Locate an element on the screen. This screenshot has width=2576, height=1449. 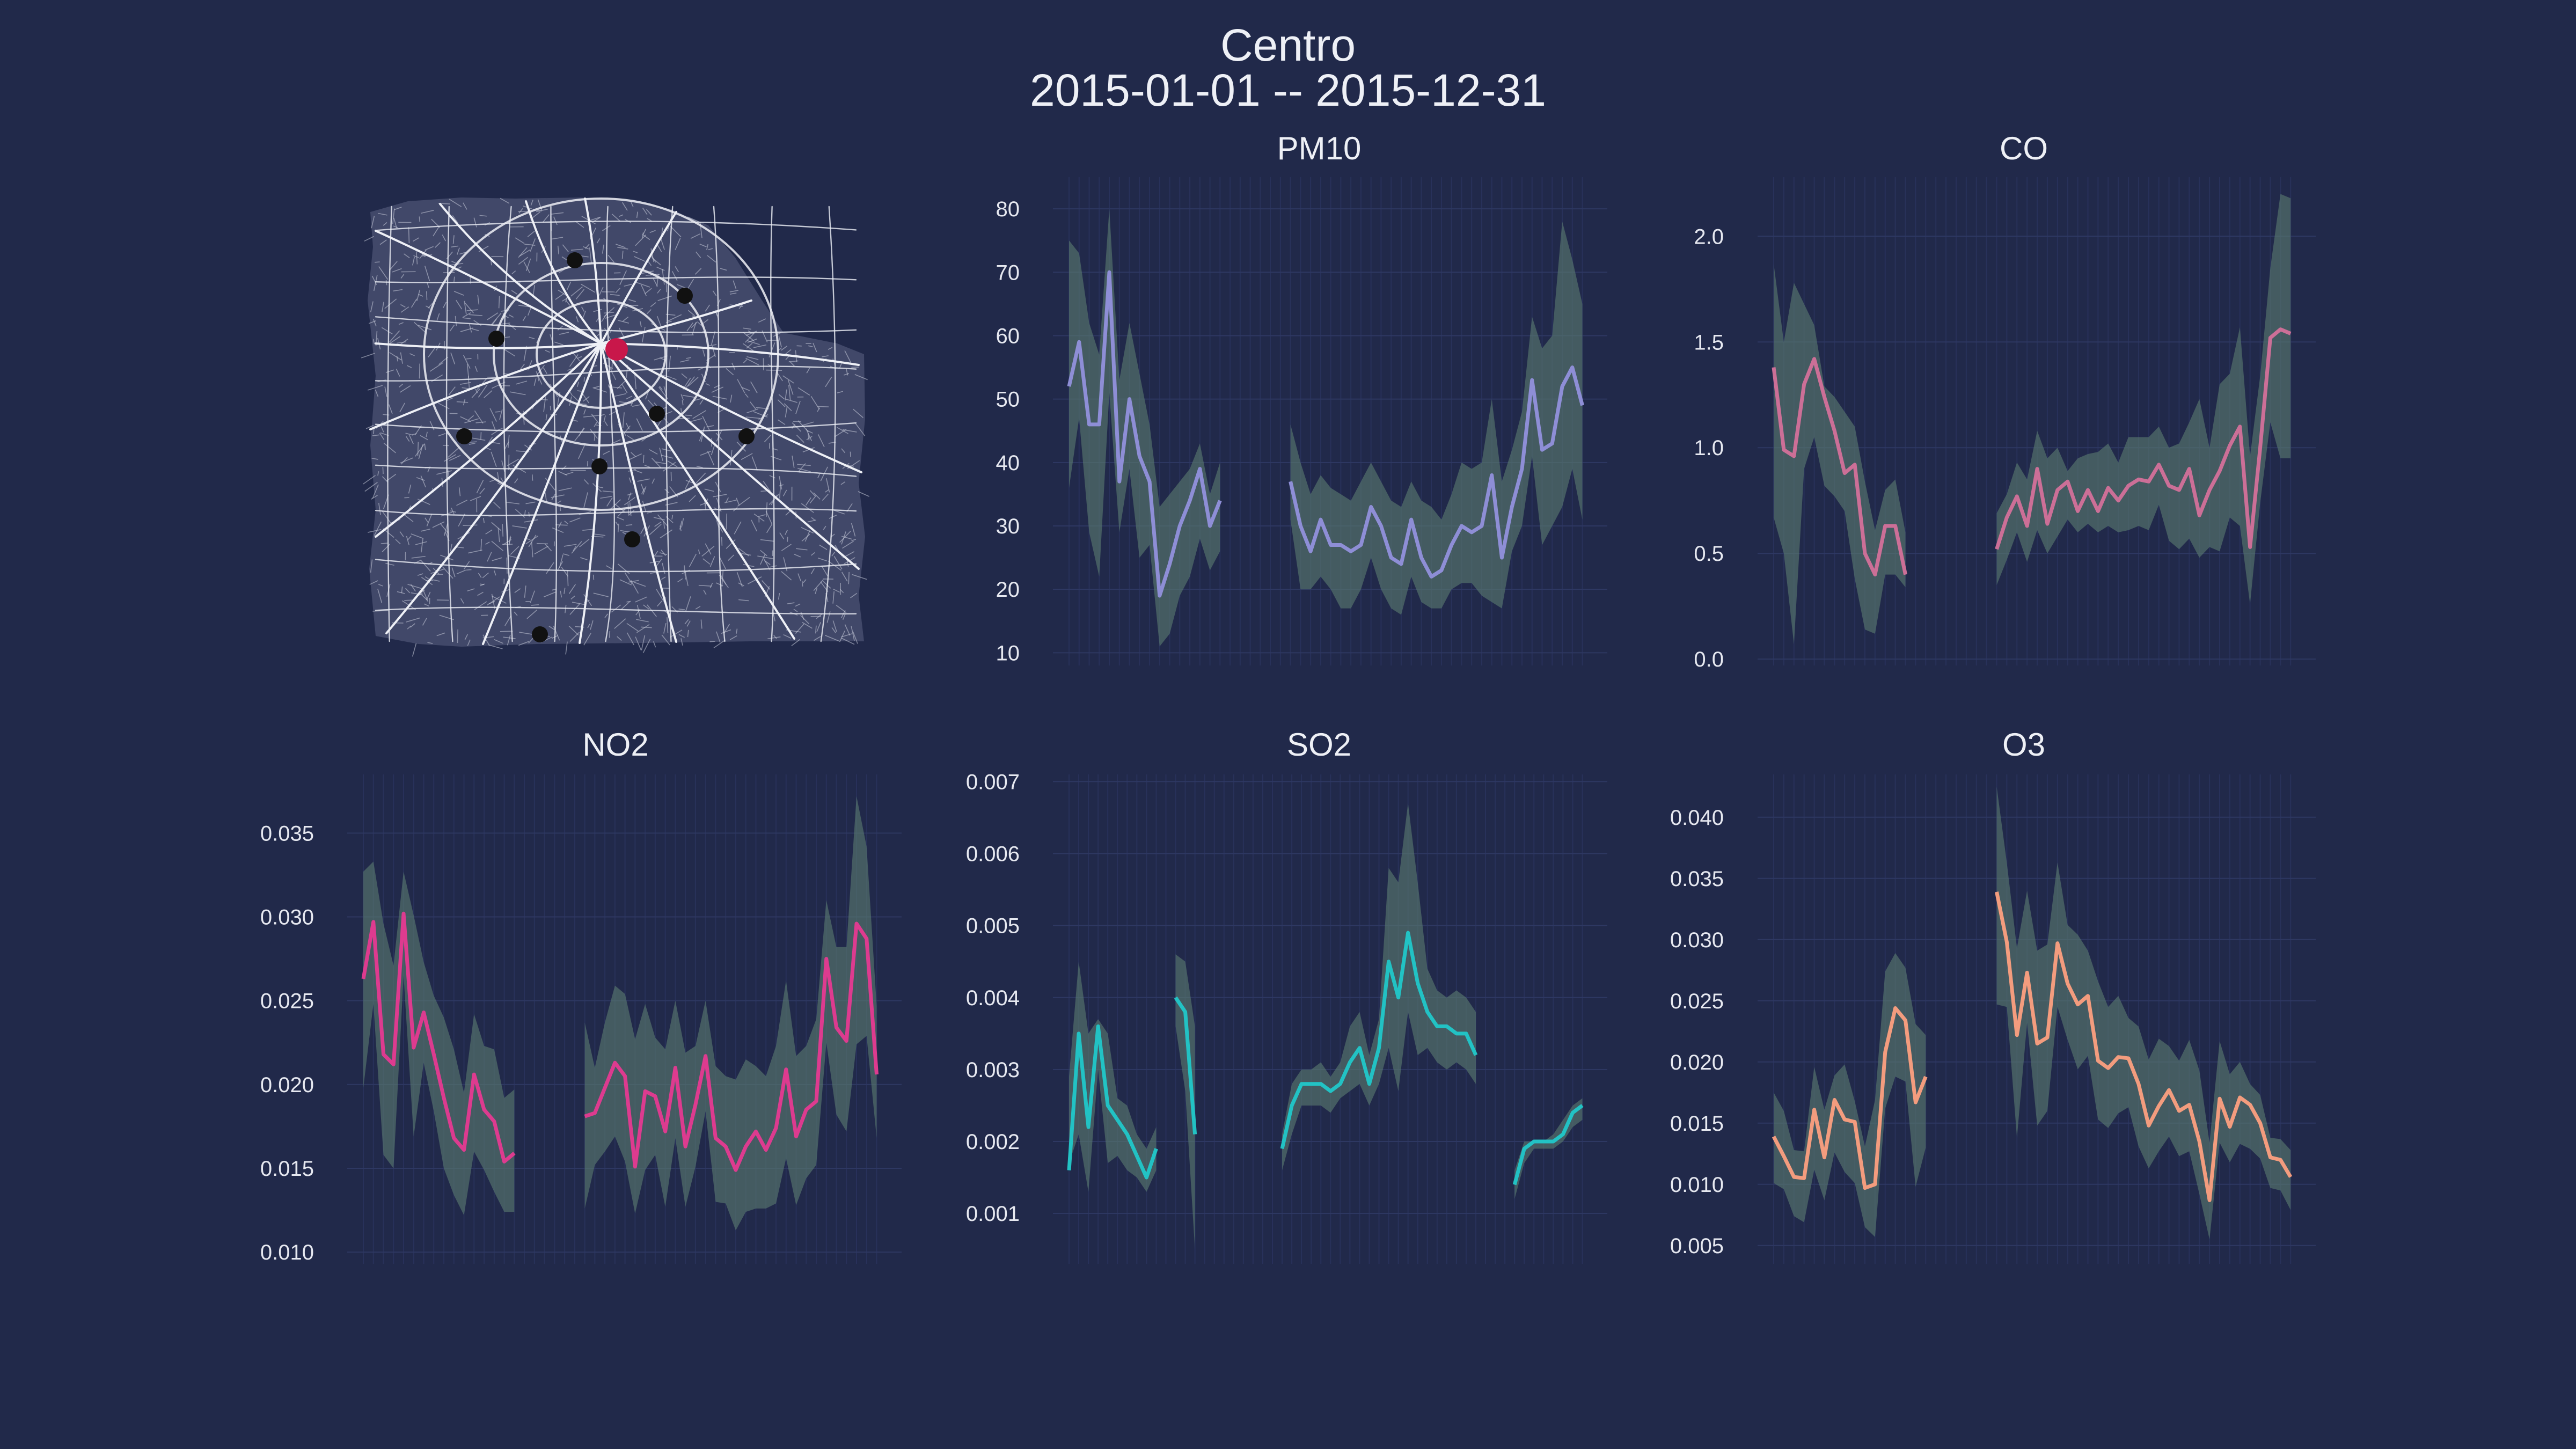
y-tick-label: 0.0 is located at coordinates (1709, 659).